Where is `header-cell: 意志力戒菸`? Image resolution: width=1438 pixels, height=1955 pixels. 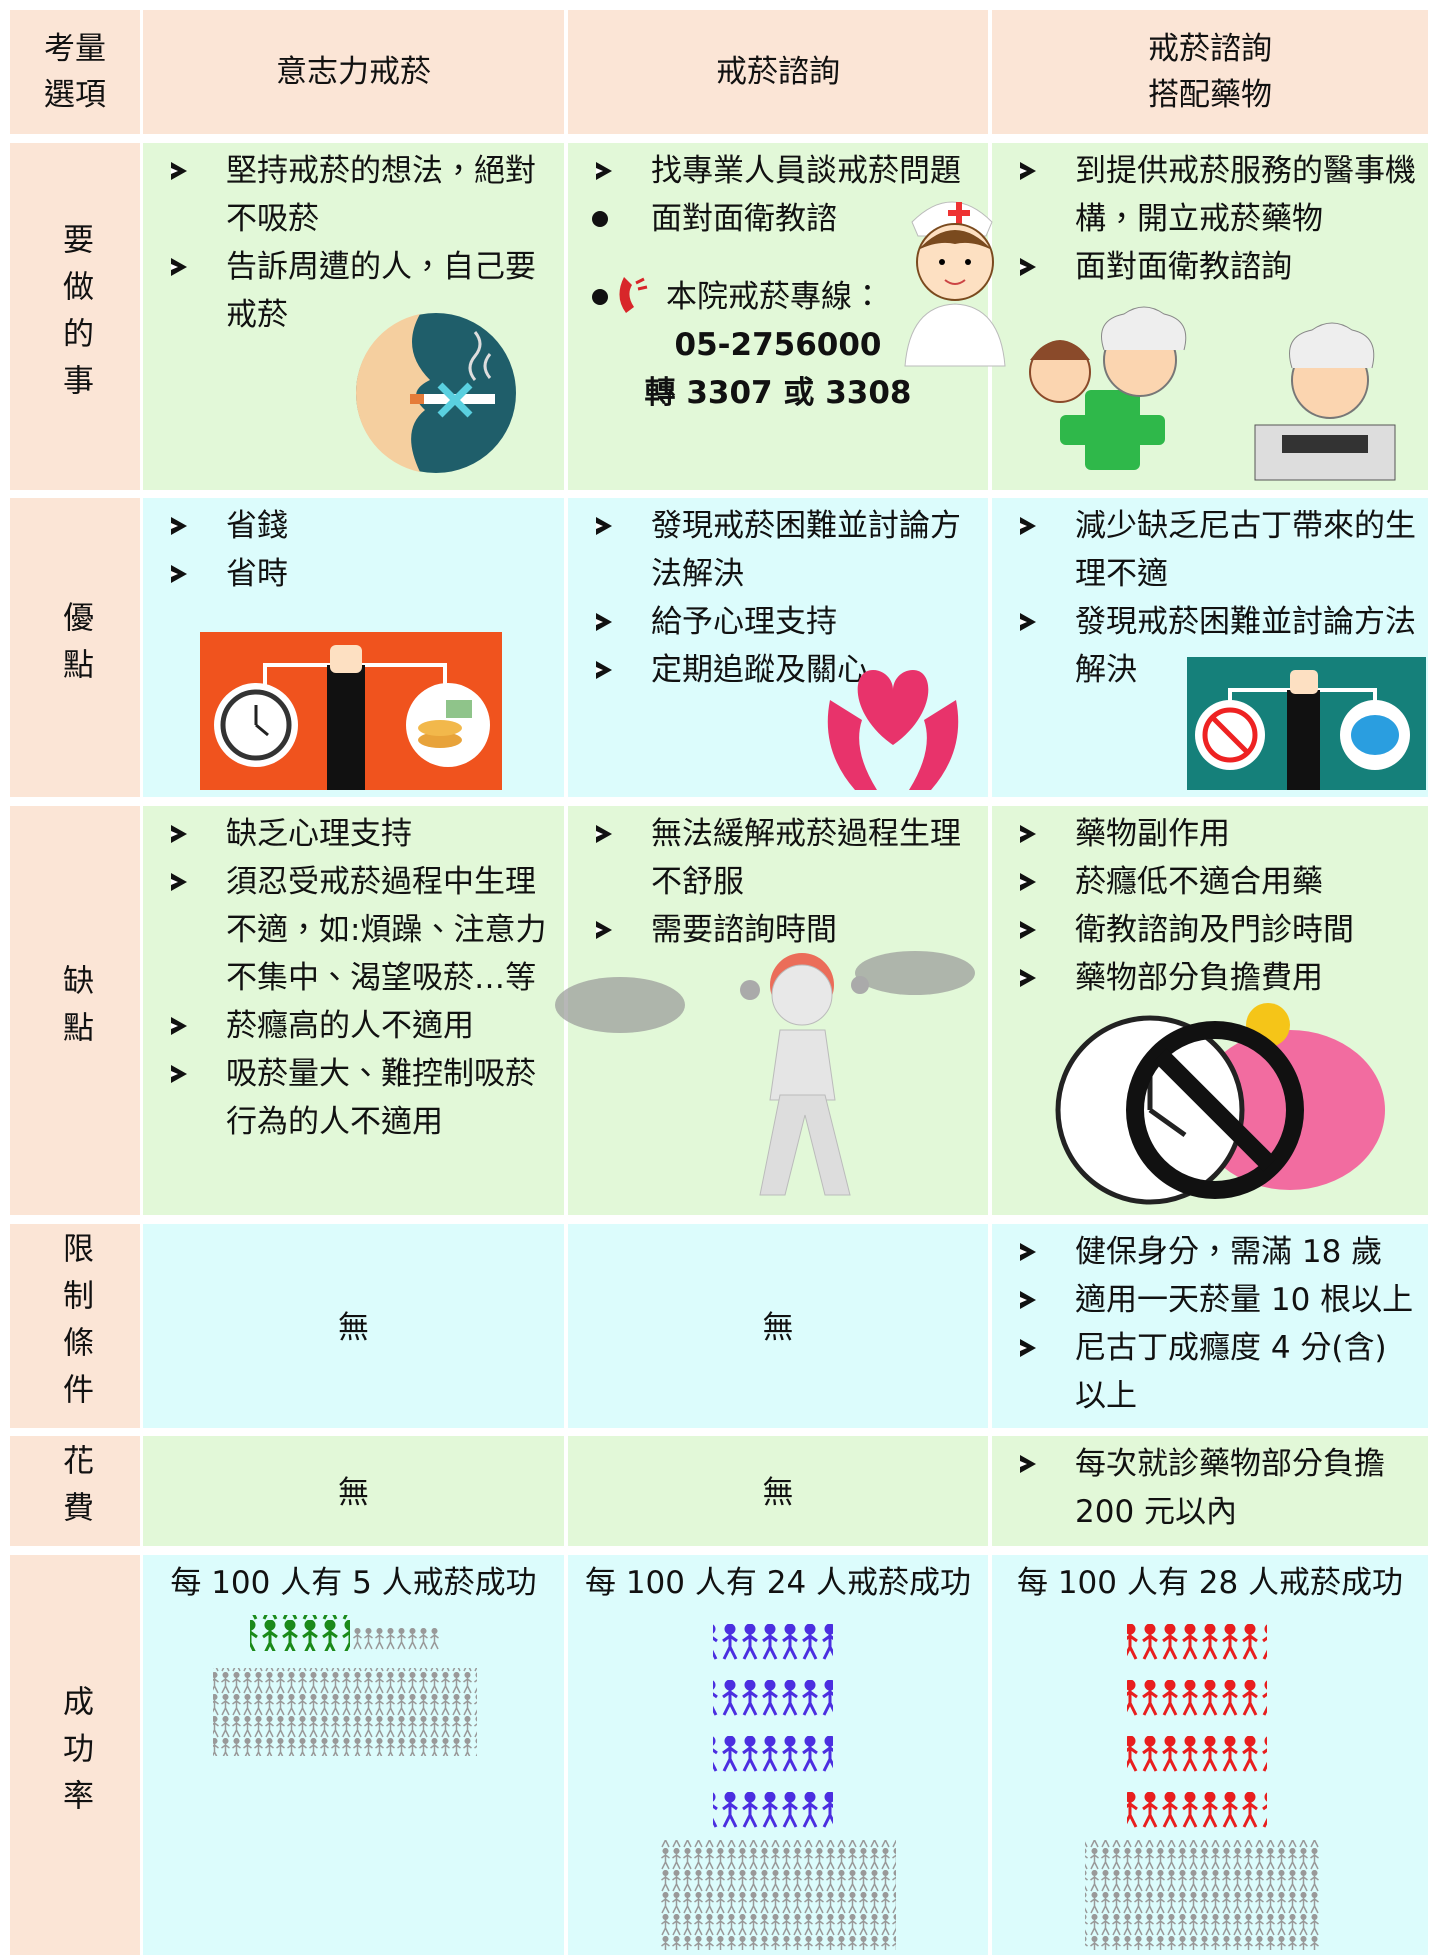
header-cell: 意志力戒菸 is located at coordinates (353, 72).